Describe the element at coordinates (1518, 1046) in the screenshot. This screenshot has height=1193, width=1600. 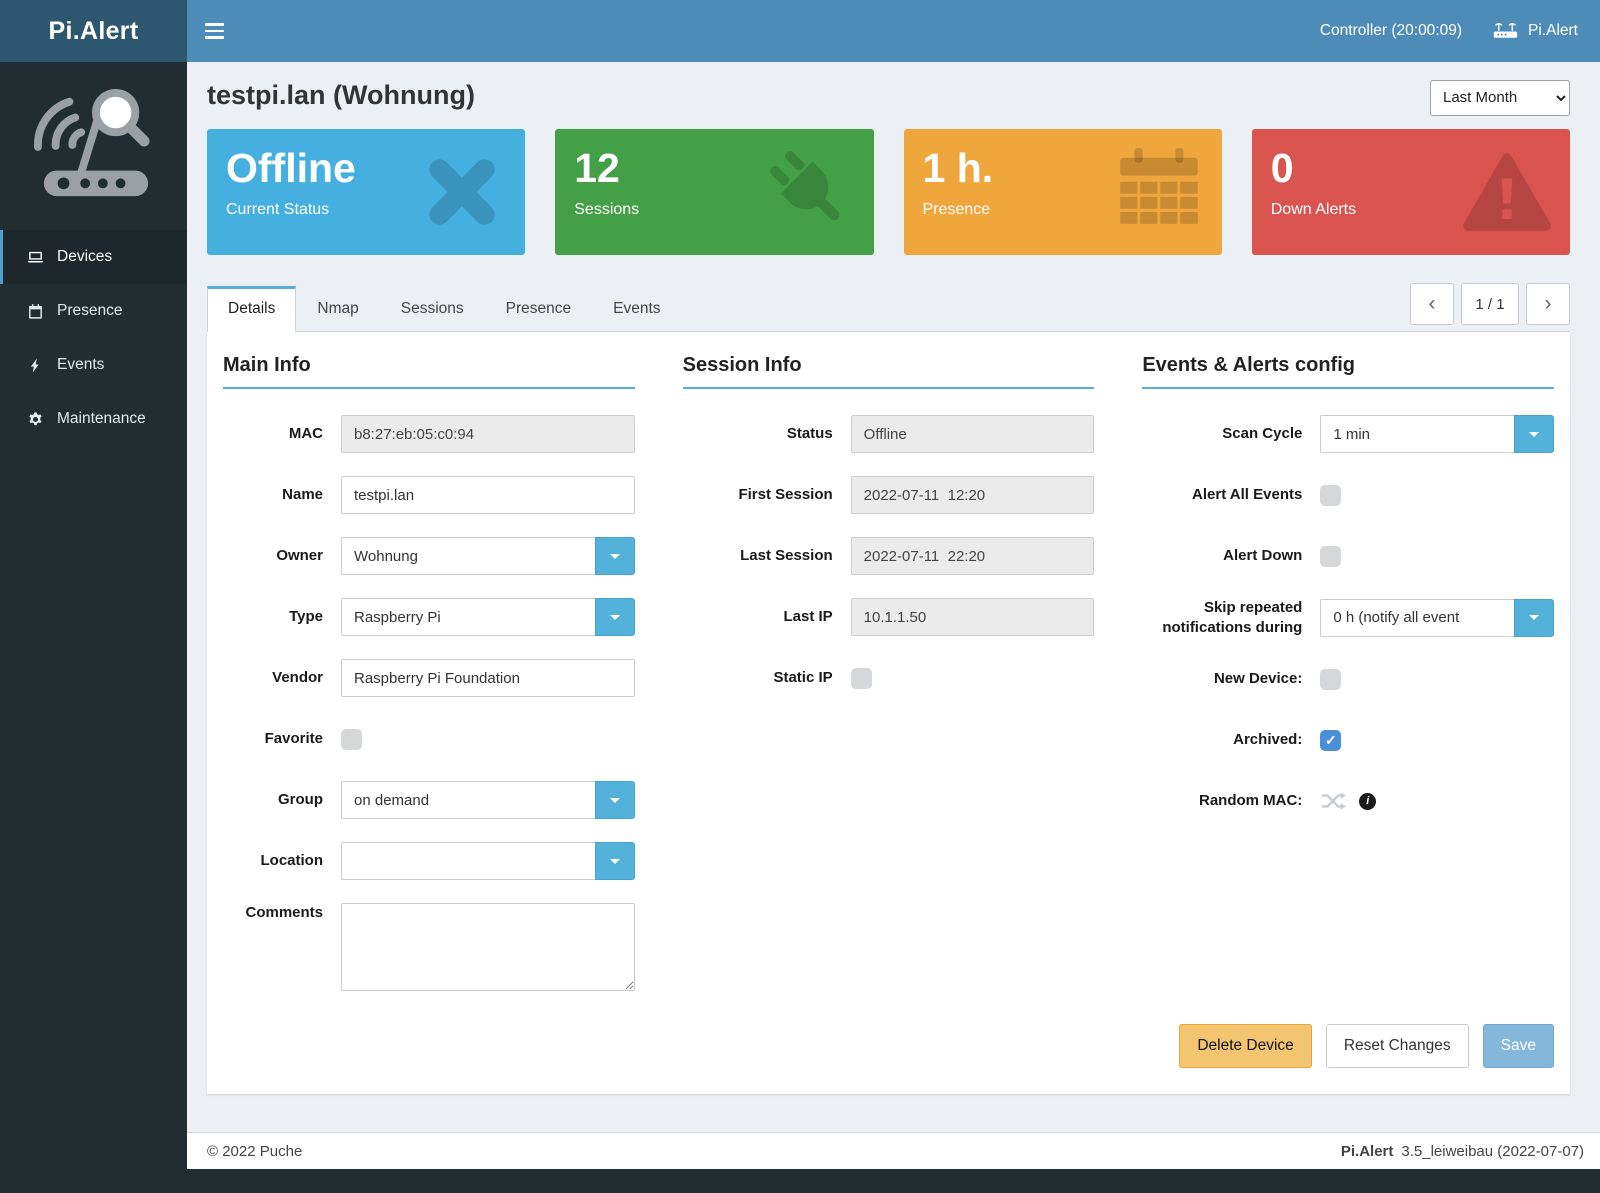
I see `save-button: Save` at that location.